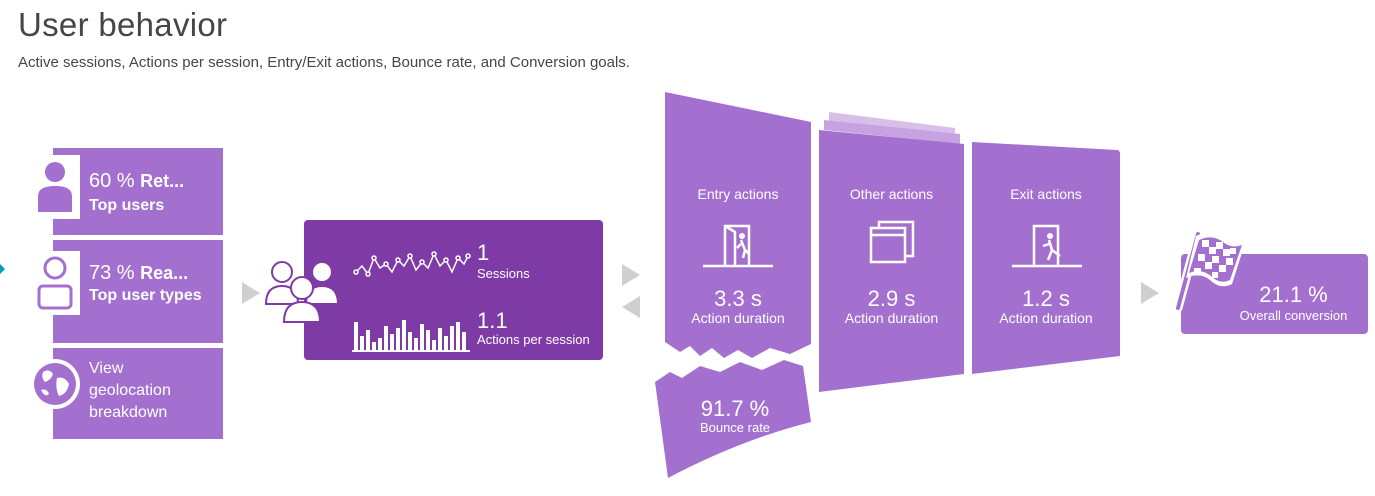 This screenshot has height=496, width=1375. Describe the element at coordinates (55, 384) in the screenshot. I see `globe-icon` at that location.